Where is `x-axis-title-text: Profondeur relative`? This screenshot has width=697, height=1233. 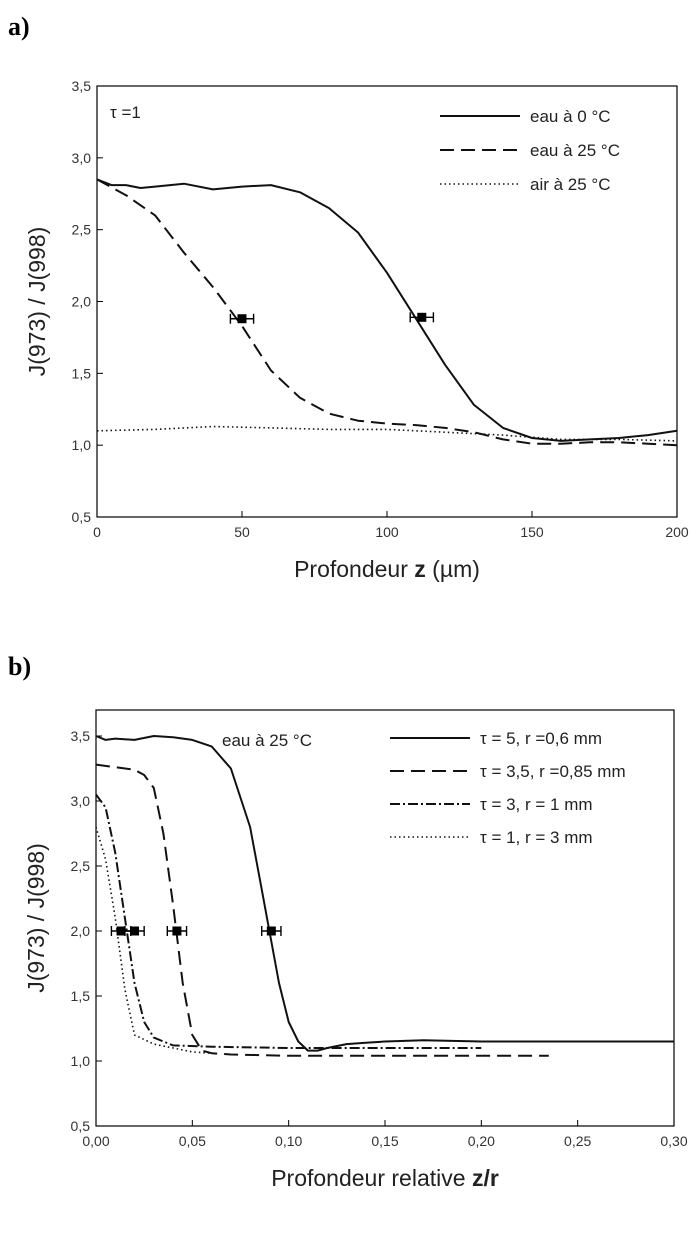
x-axis-title-text: Profondeur relative is located at coordinates (371, 1178).